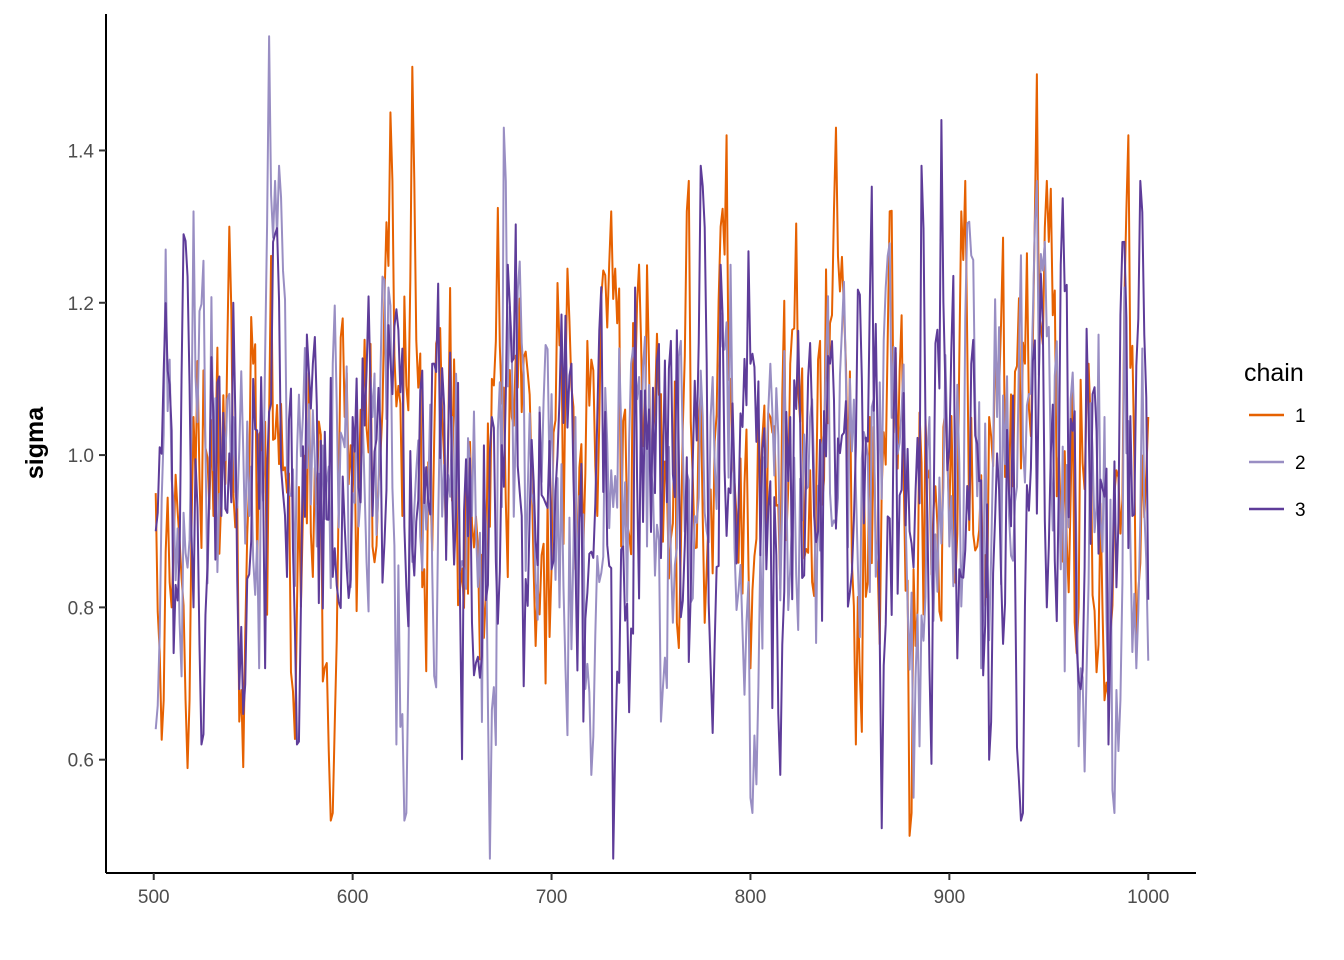 This screenshot has width=1344, height=960. I want to click on legend-label-chain-3: 3, so click(1300, 510).